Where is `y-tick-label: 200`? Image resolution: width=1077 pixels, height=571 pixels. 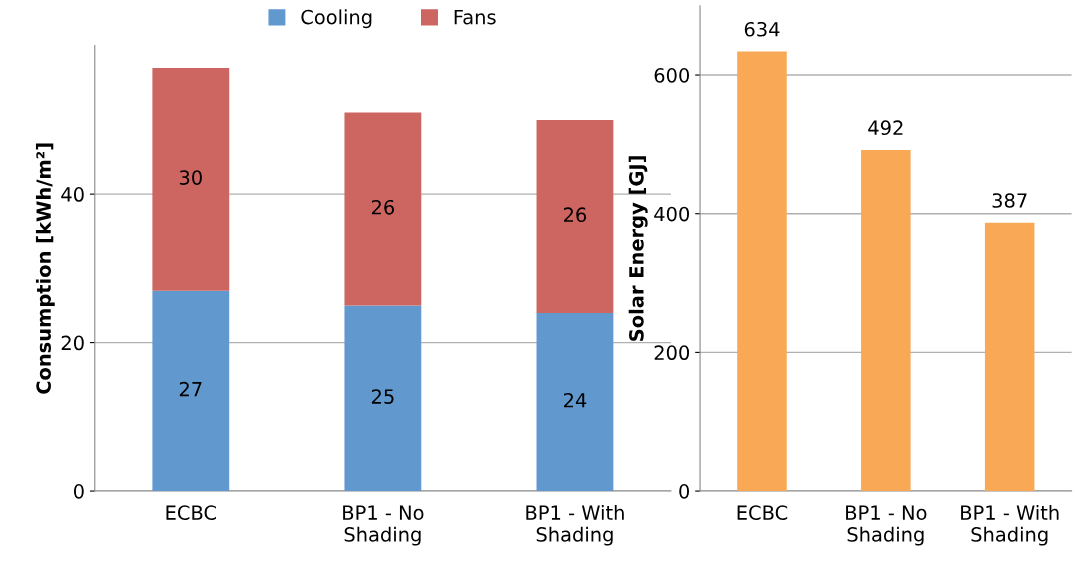 y-tick-label: 200 is located at coordinates (672, 353).